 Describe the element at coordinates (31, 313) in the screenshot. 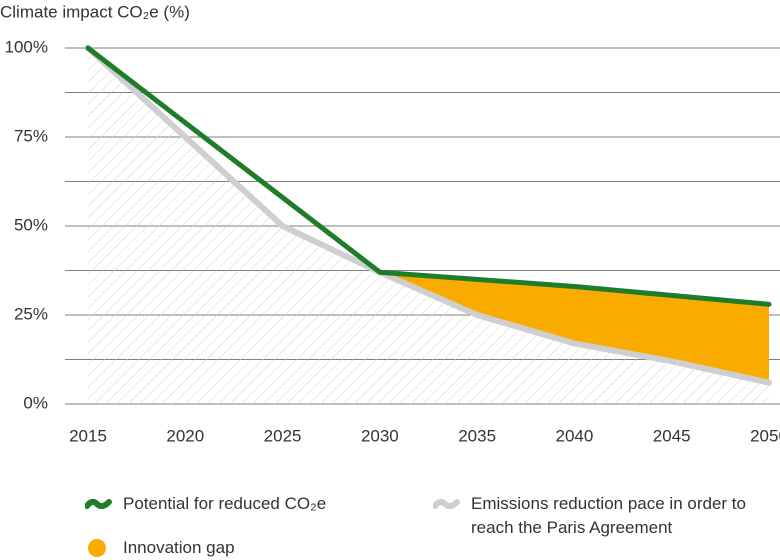

I see `y-tick-label: 25%` at that location.